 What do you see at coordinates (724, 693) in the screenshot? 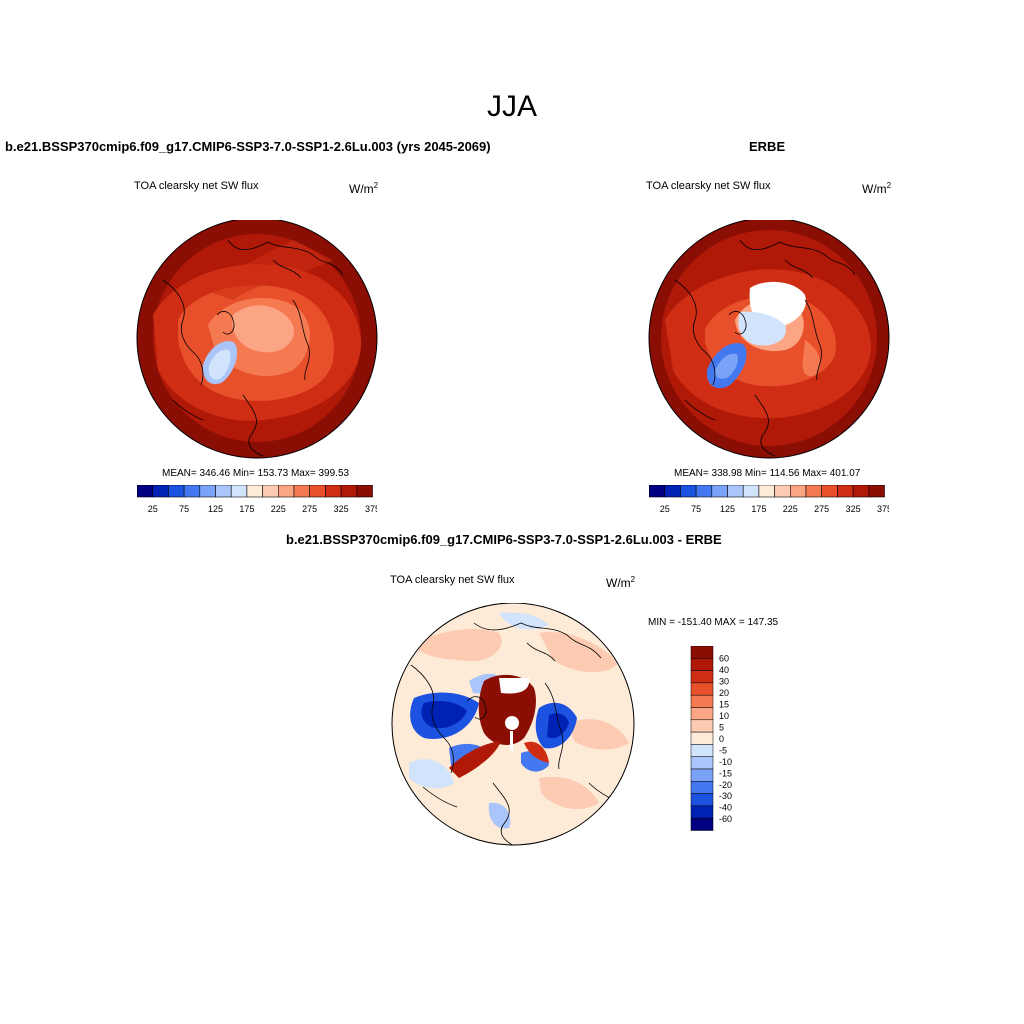
I see `diff-colorbar-tick-label: 20` at bounding box center [724, 693].